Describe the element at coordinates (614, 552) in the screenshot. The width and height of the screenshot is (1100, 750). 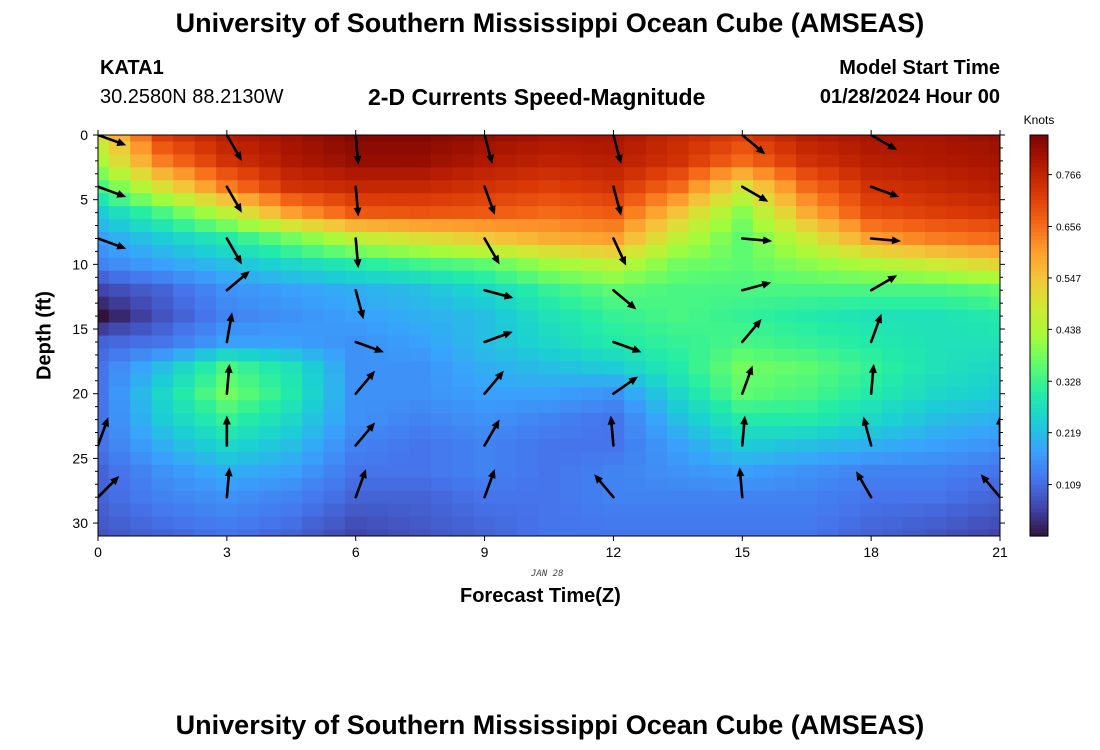
I see `x-tick-label: 12` at that location.